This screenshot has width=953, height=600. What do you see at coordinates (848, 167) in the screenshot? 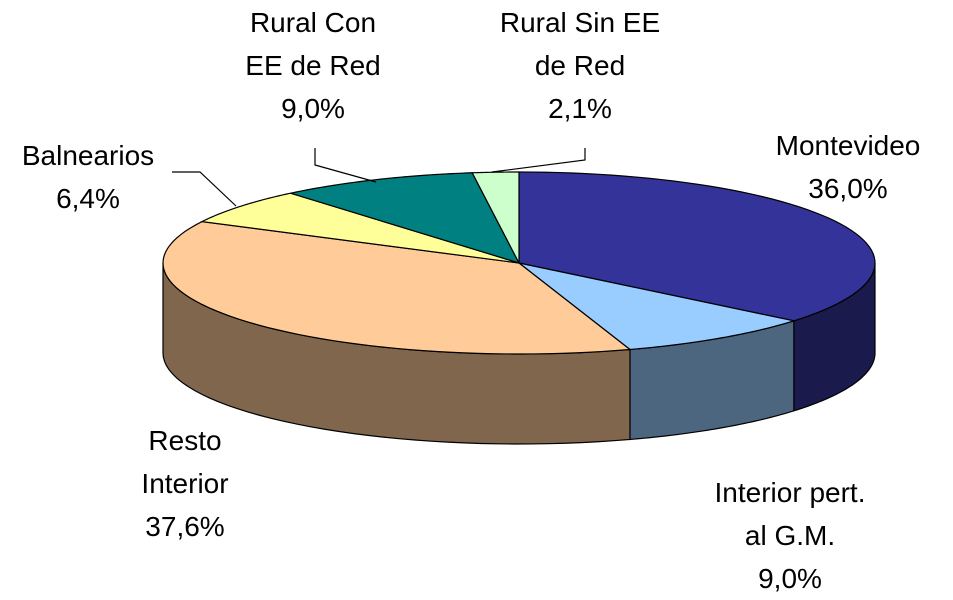
I see `slice-label: Montevideo 36,0%` at bounding box center [848, 167].